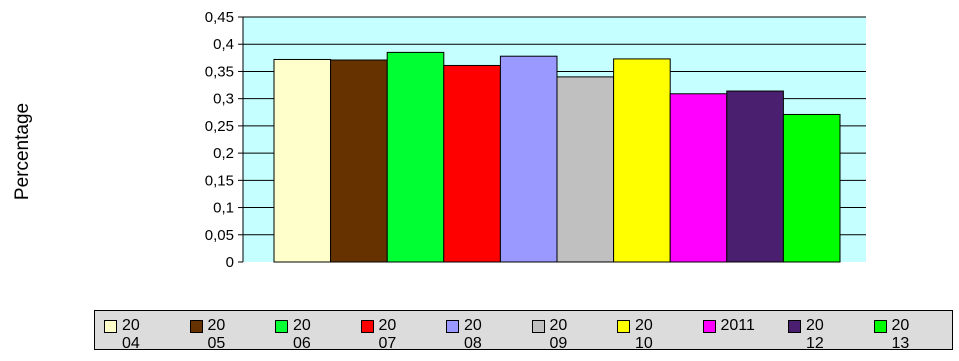 This screenshot has width=959, height=361. What do you see at coordinates (359, 161) in the screenshot?
I see `bar-2005` at bounding box center [359, 161].